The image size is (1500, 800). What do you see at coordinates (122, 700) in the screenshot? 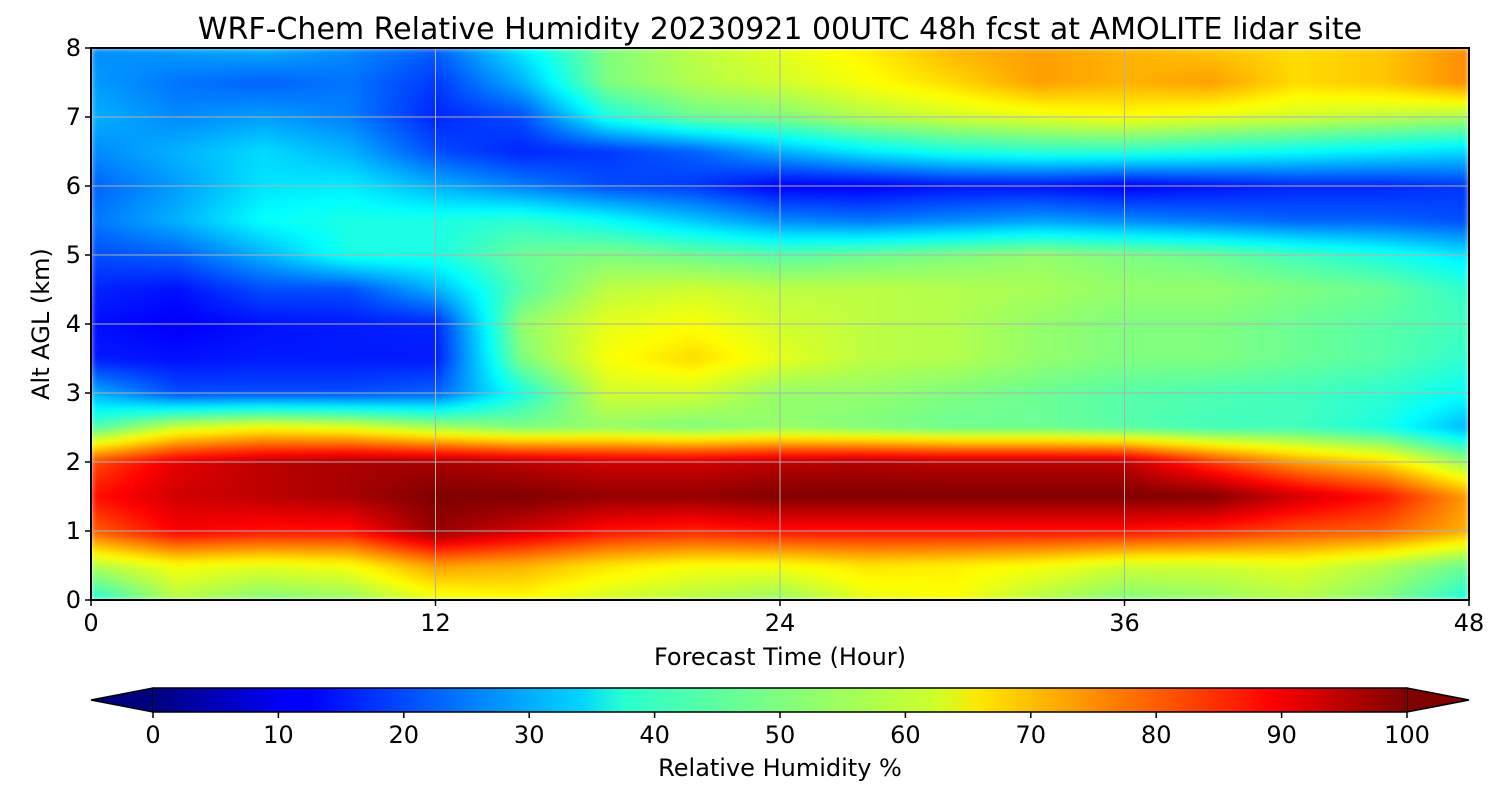
I see `colorbar-extend-low` at bounding box center [122, 700].